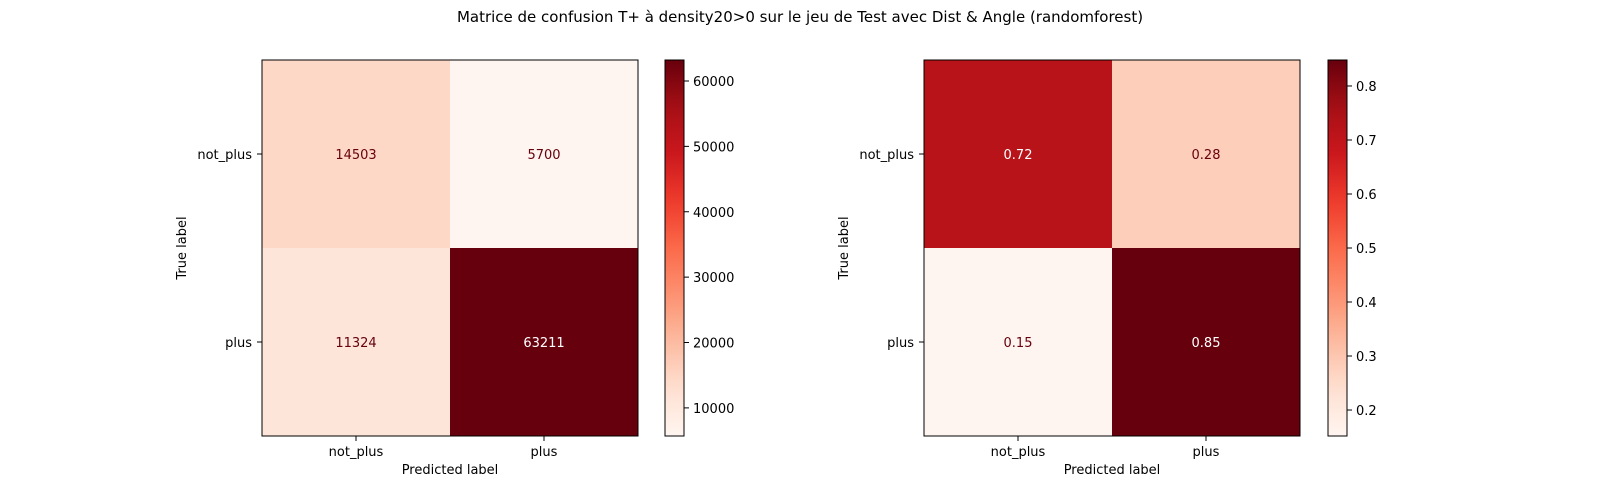 This screenshot has width=1600, height=500. I want to click on colorbar-tick-label: 20000, so click(713, 344).